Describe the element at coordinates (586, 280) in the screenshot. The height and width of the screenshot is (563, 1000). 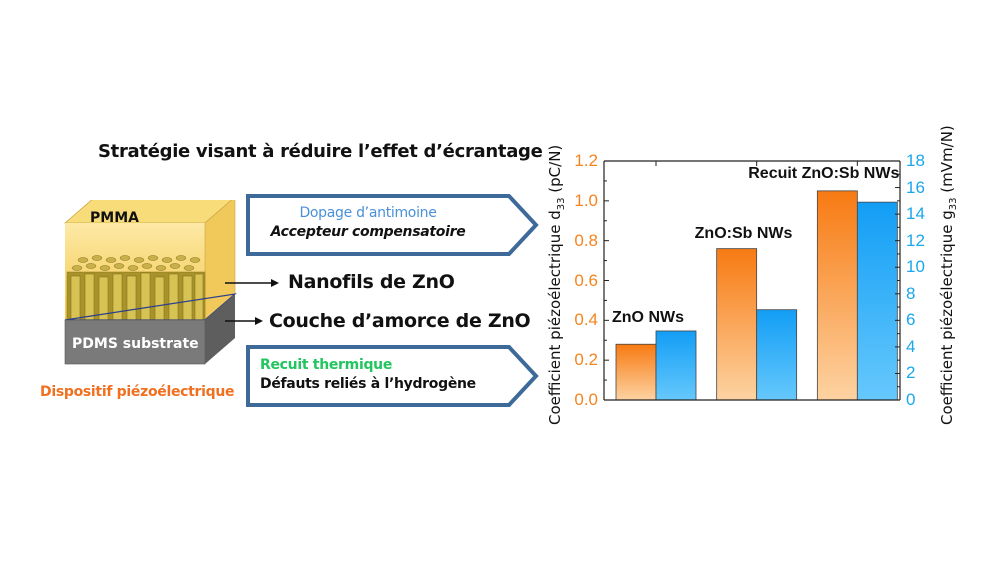
I see `y-tick-left: 0.6` at that location.